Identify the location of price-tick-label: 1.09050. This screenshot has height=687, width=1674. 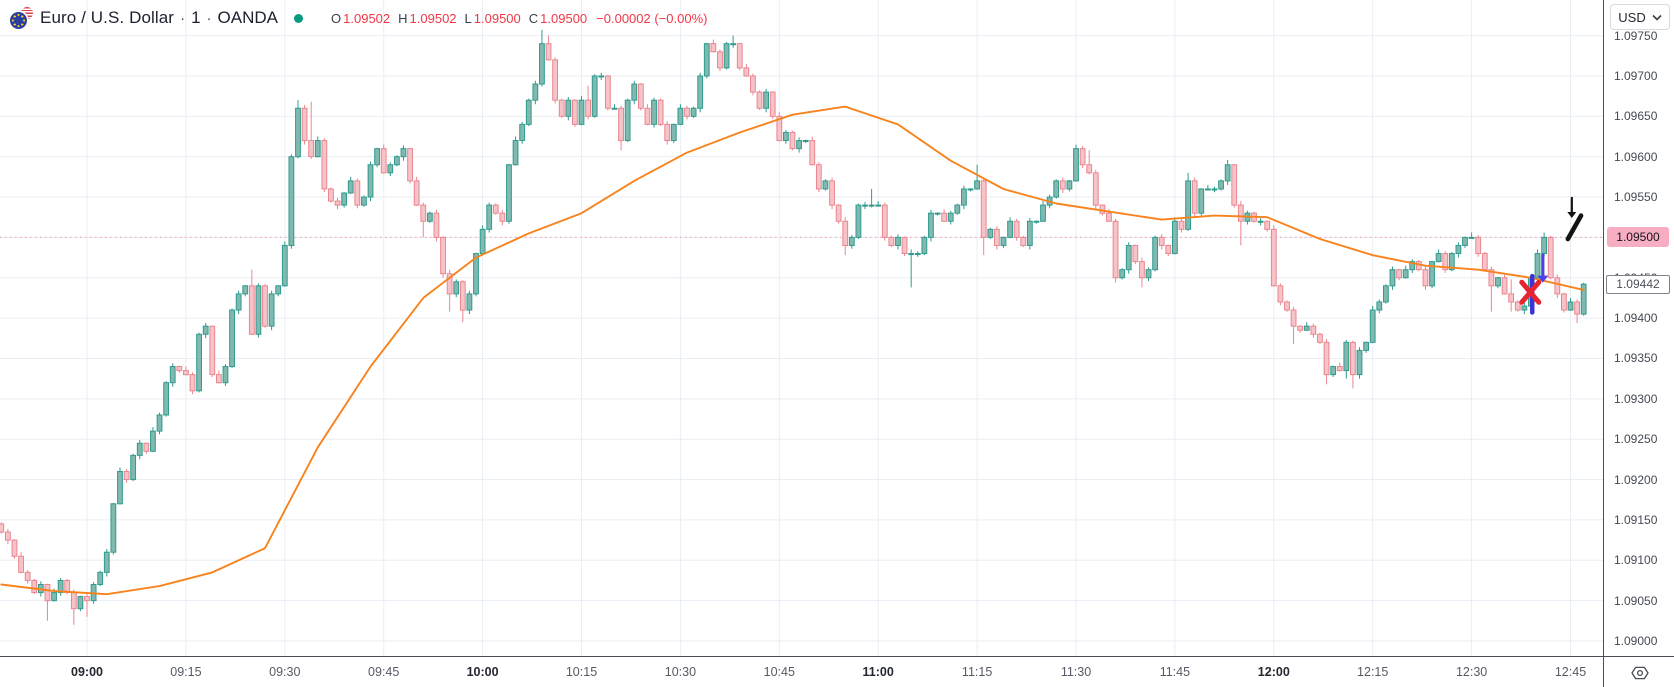
(1636, 600).